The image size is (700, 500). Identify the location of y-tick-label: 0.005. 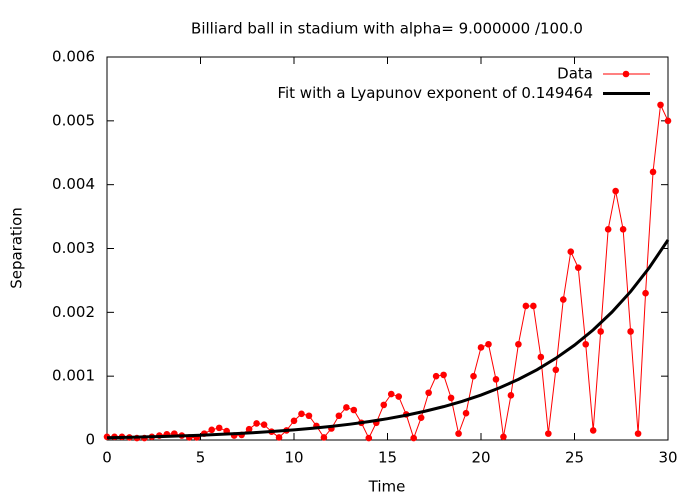
(73, 120).